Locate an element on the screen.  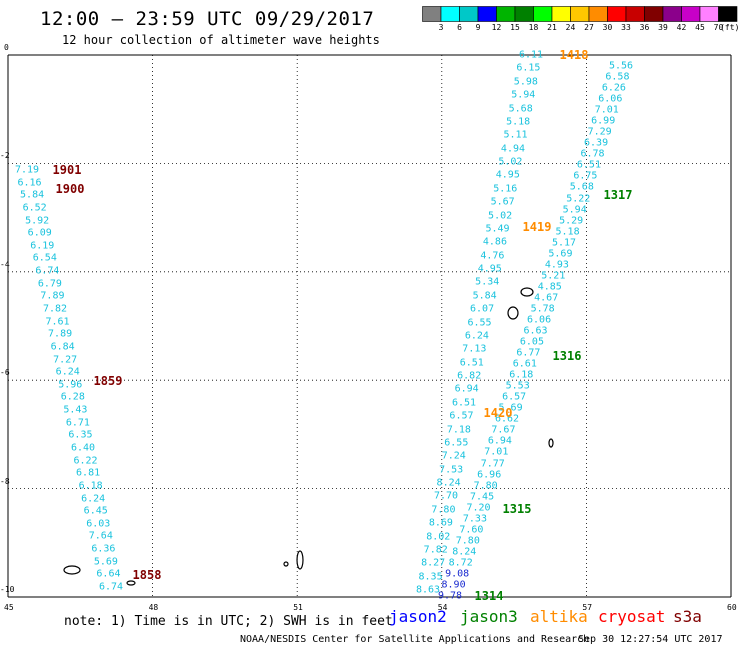
wave-value-west: 7.61 is located at coordinates (57, 322).